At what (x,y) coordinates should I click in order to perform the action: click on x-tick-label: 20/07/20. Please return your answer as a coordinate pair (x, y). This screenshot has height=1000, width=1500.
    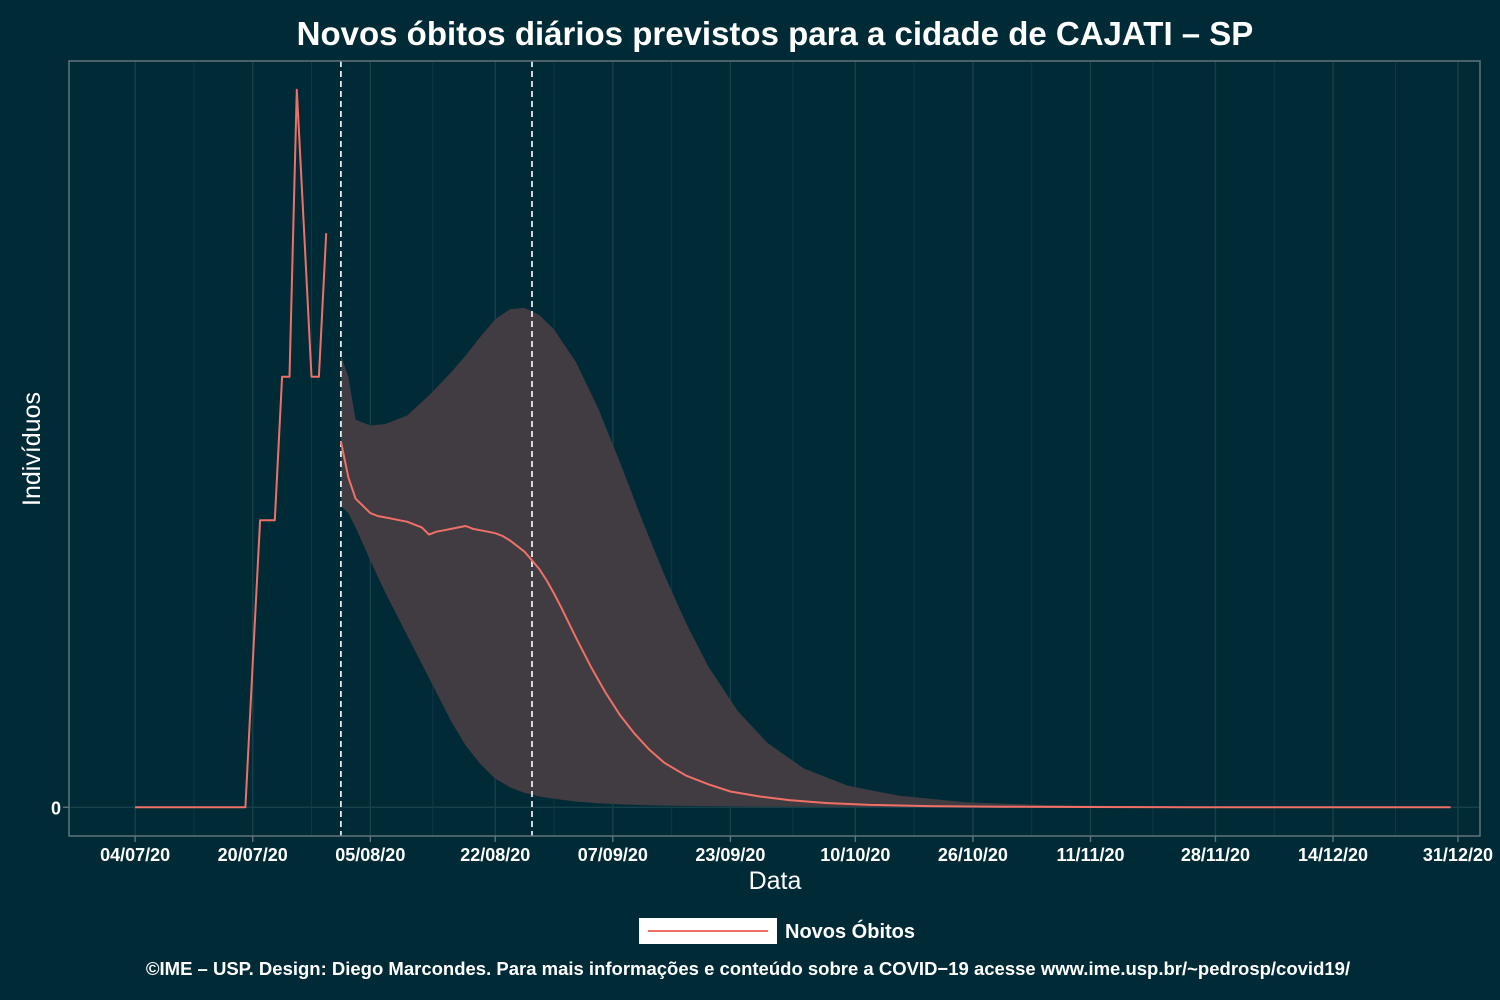
    Looking at the image, I should click on (253, 855).